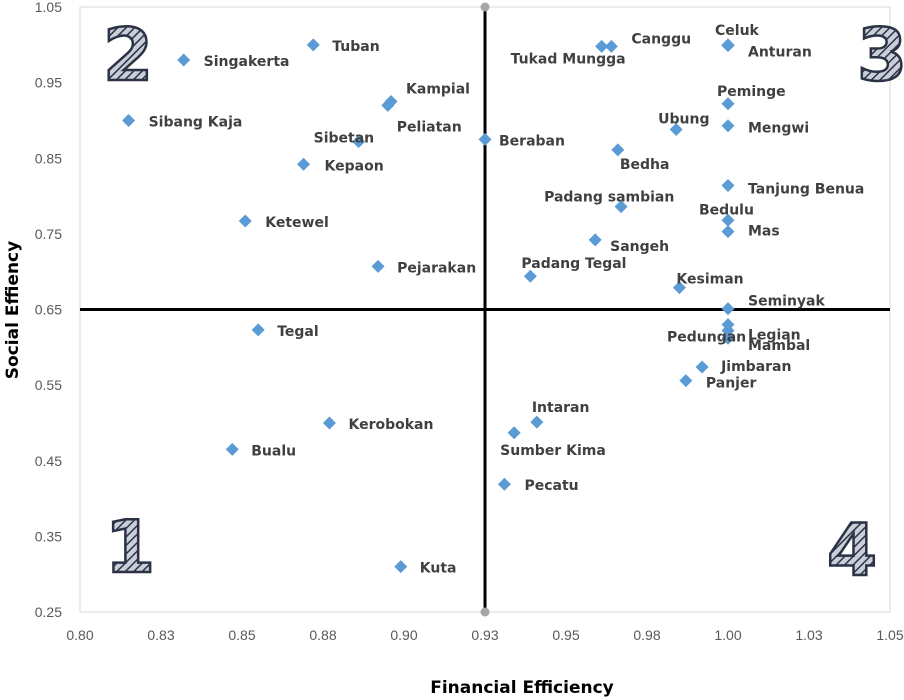 The image size is (904, 700). Describe the element at coordinates (537, 422) in the screenshot. I see `data-point-intaran` at that location.